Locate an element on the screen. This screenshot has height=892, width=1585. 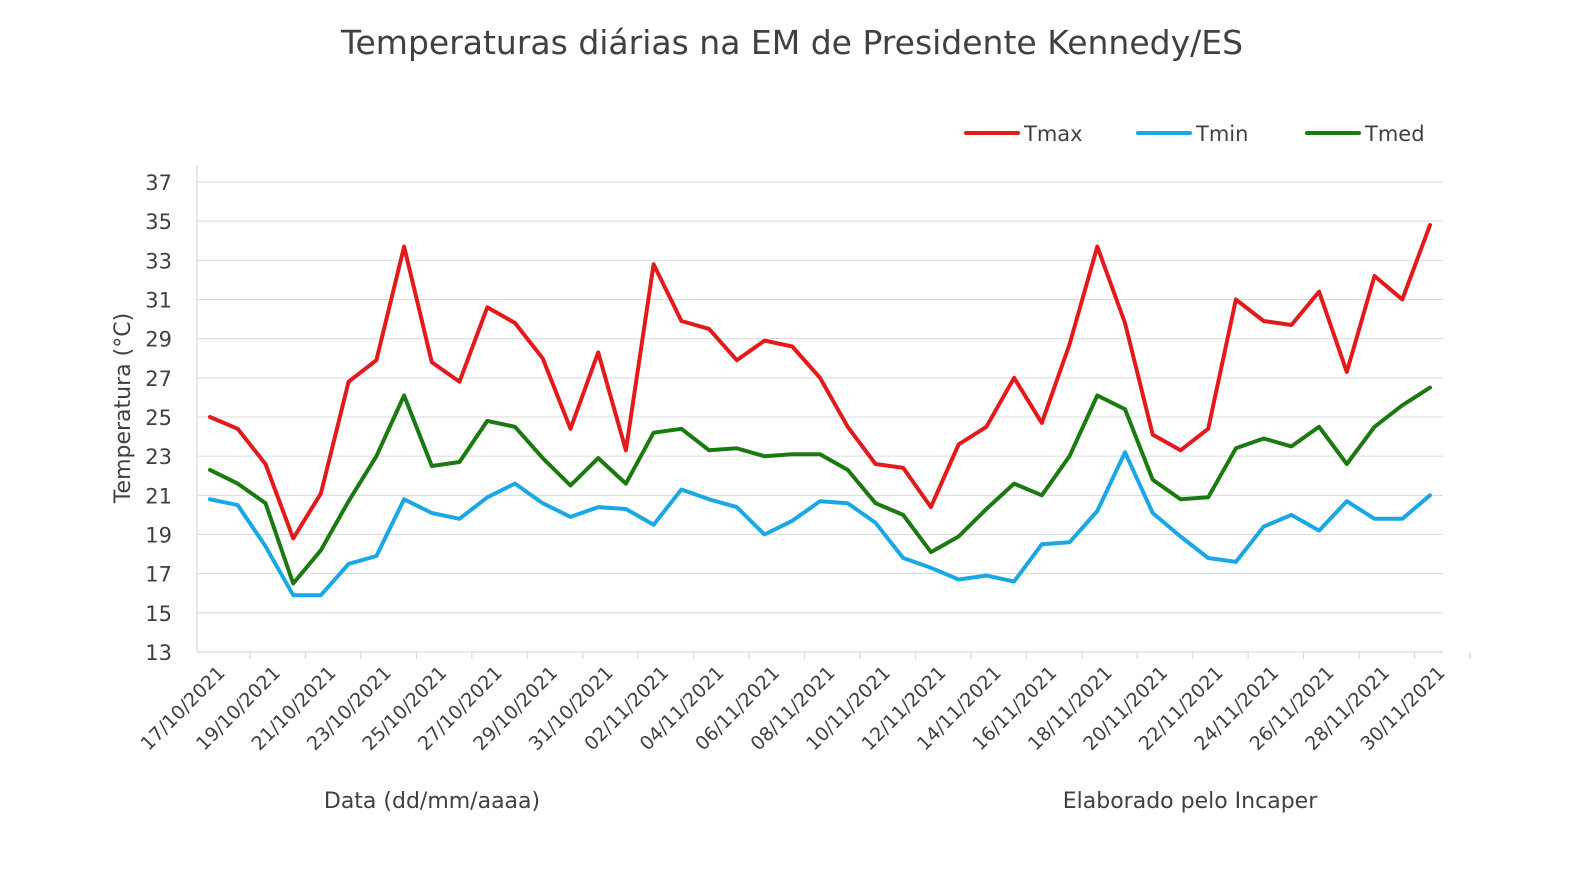
y-tick-label: 23 is located at coordinates (158, 457).